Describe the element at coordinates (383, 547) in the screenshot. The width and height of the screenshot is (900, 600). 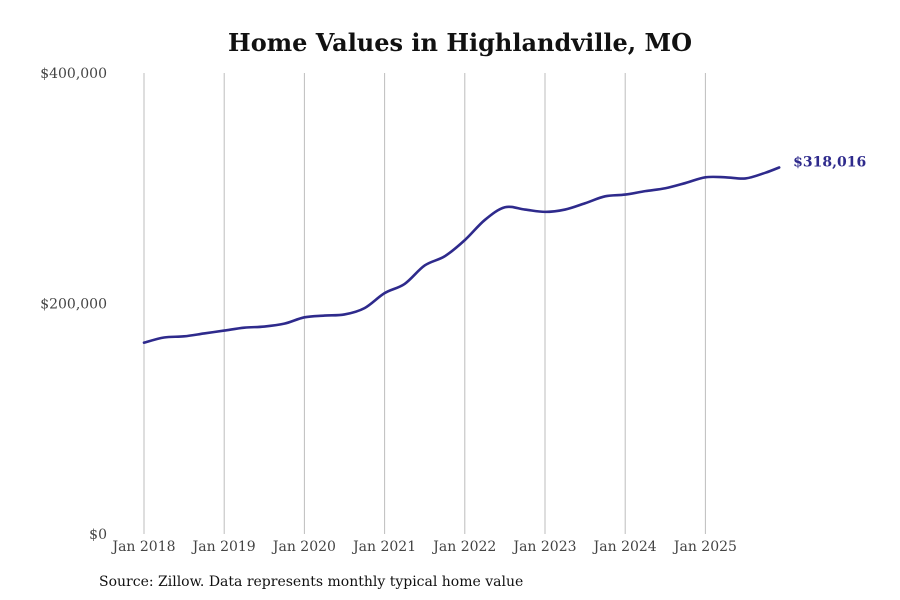
I see `x-tick-label: Jan 2021` at that location.